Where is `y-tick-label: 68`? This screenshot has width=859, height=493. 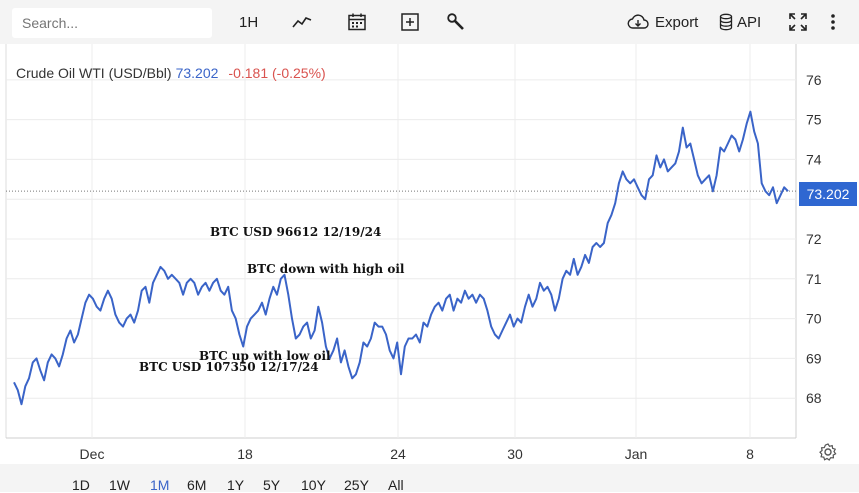 y-tick-label: 68 is located at coordinates (814, 398).